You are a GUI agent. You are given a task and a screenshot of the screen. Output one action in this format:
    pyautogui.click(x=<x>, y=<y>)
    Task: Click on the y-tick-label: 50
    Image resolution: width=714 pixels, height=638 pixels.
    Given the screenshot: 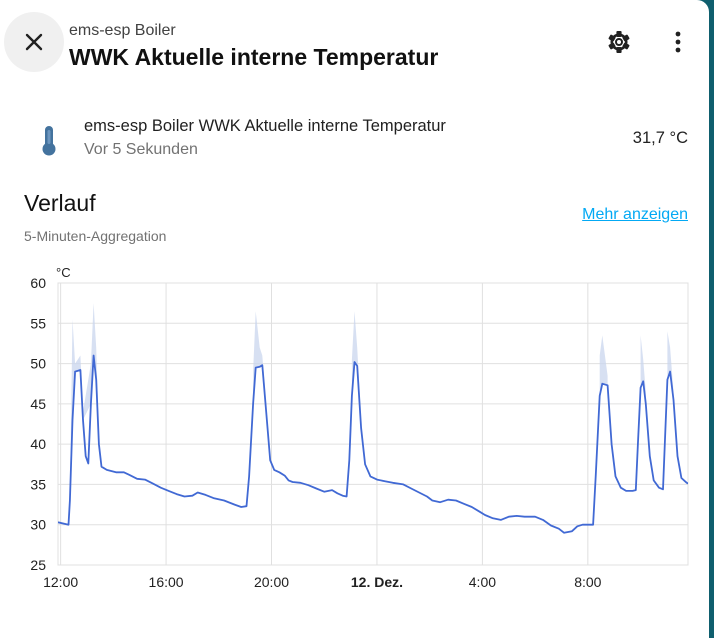 What is the action you would take?
    pyautogui.click(x=38, y=364)
    